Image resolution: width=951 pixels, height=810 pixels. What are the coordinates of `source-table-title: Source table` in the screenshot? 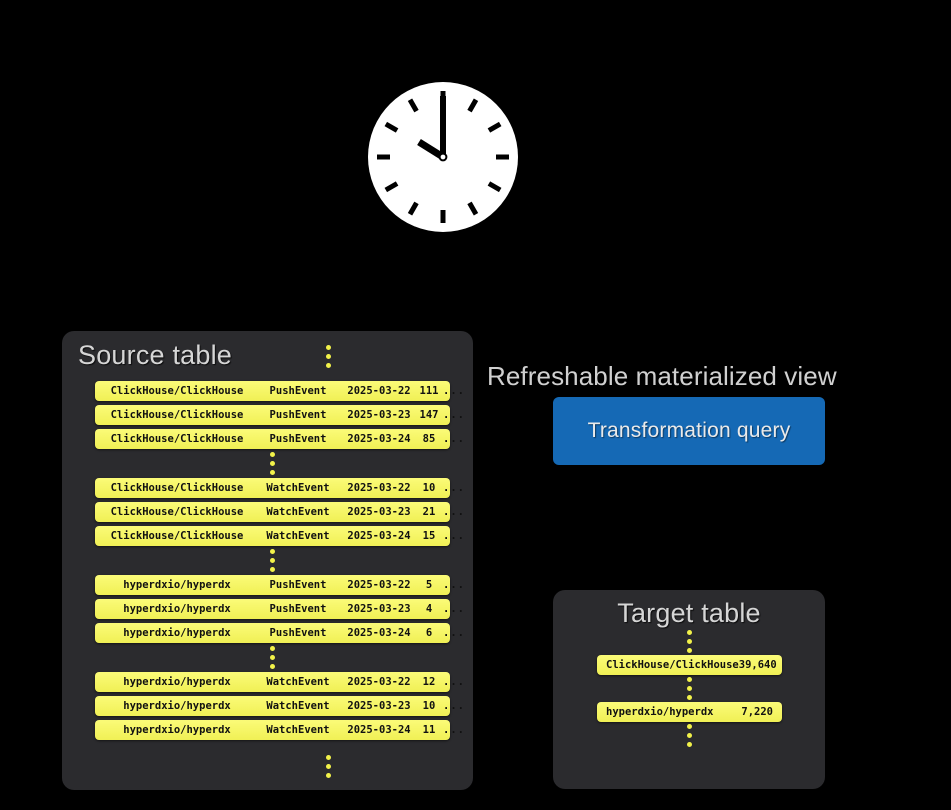 It's located at (155, 355).